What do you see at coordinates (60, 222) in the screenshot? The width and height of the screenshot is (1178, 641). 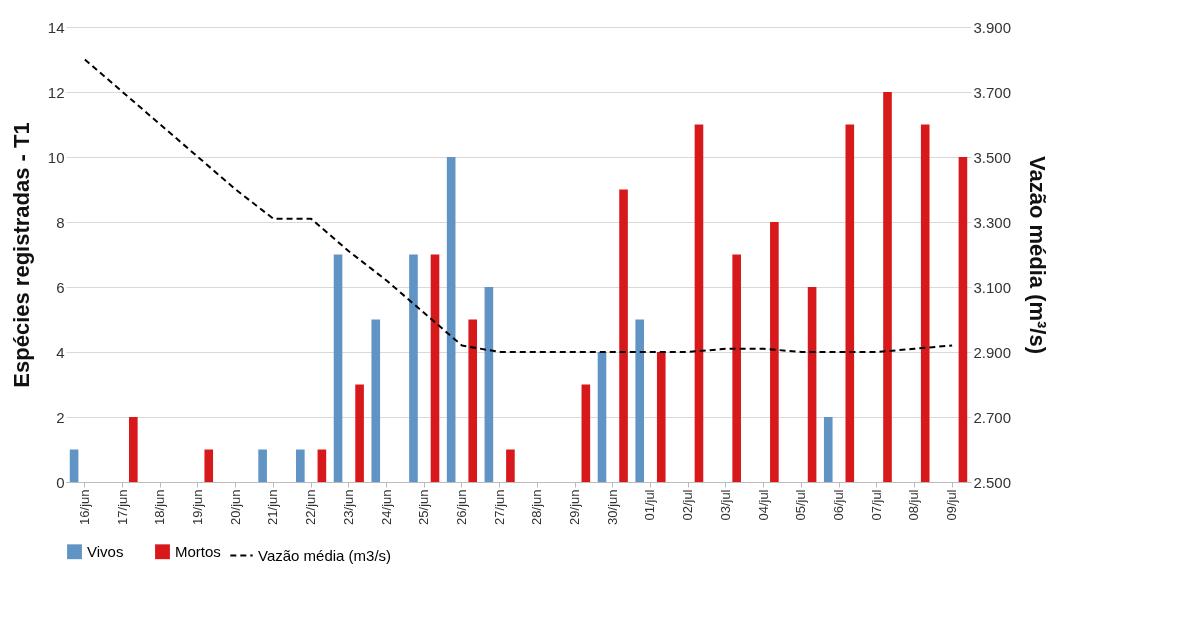 I see `y-tick-label: 8` at bounding box center [60, 222].